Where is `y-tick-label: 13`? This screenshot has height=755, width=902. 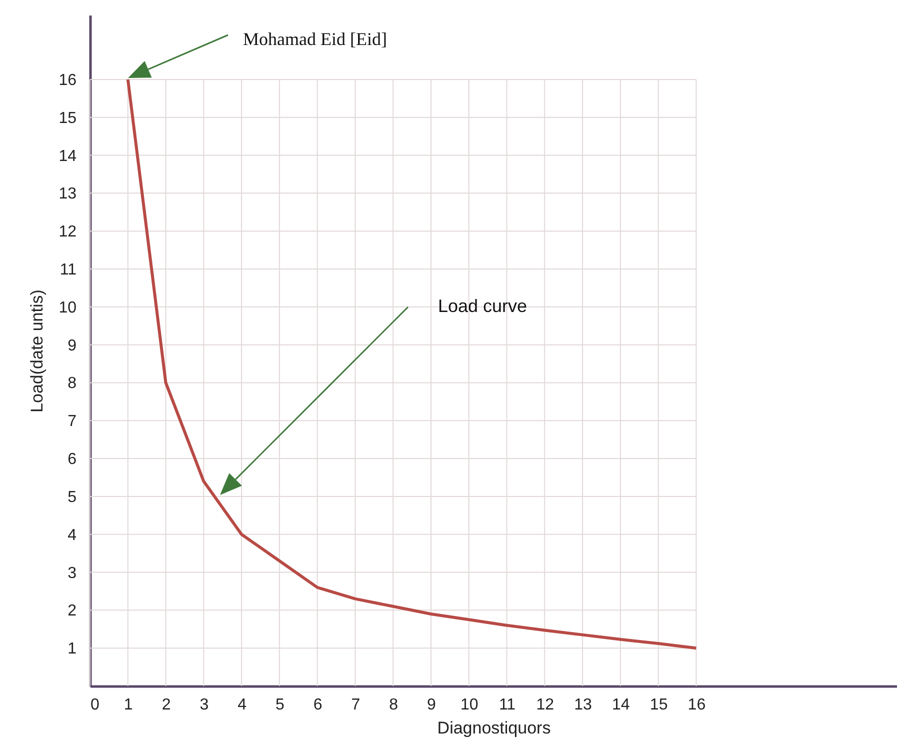 y-tick-label: 13 is located at coordinates (67, 194).